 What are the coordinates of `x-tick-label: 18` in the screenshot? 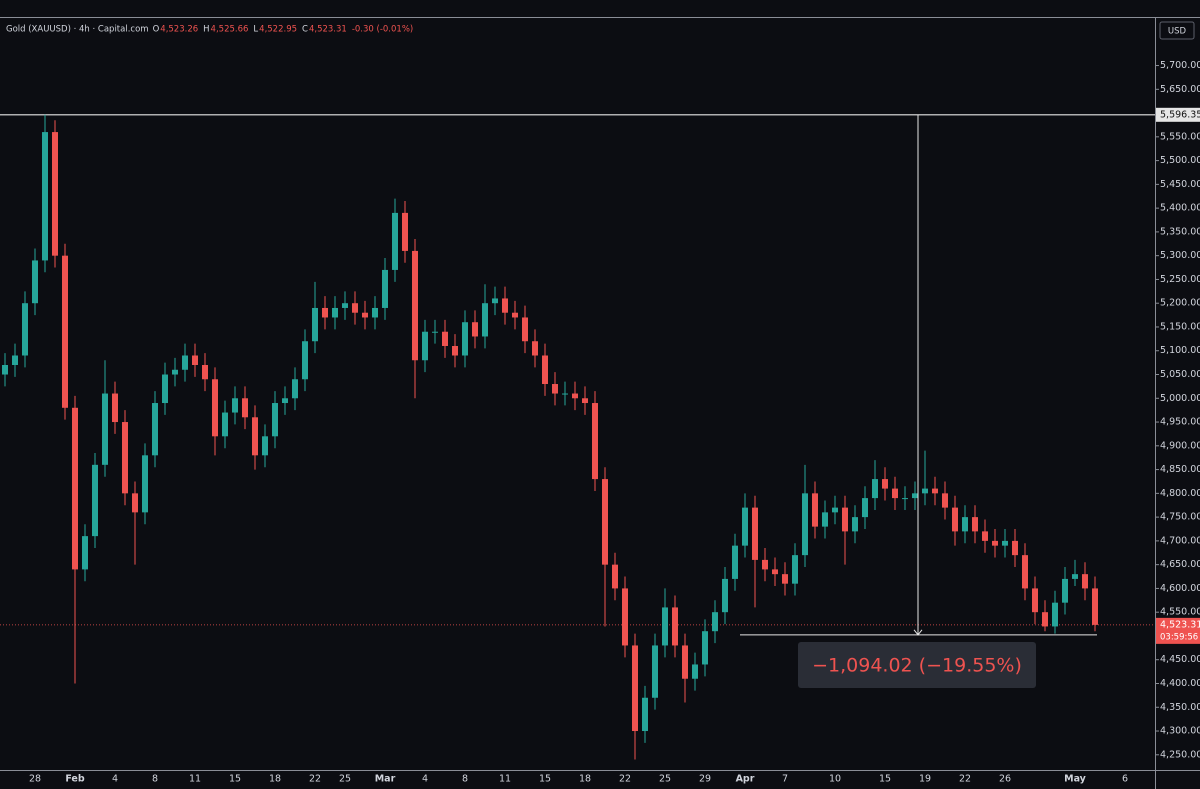 It's located at (585, 779).